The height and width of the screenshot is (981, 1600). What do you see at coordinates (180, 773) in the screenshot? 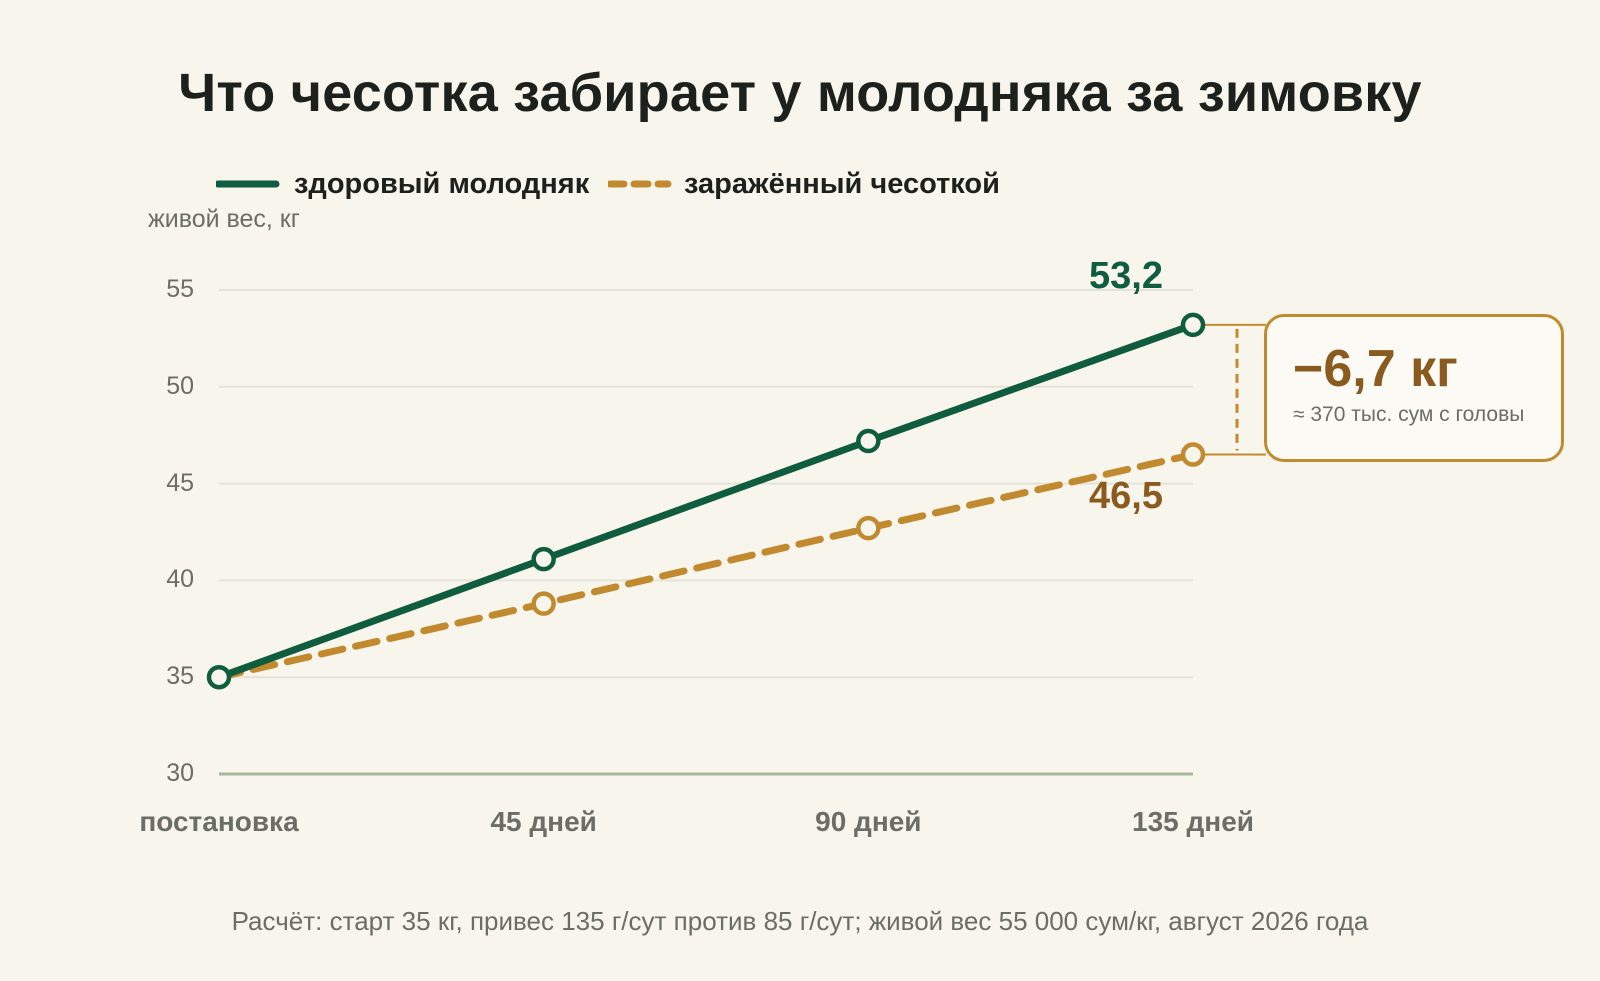
I see `y-tick-30: 30` at bounding box center [180, 773].